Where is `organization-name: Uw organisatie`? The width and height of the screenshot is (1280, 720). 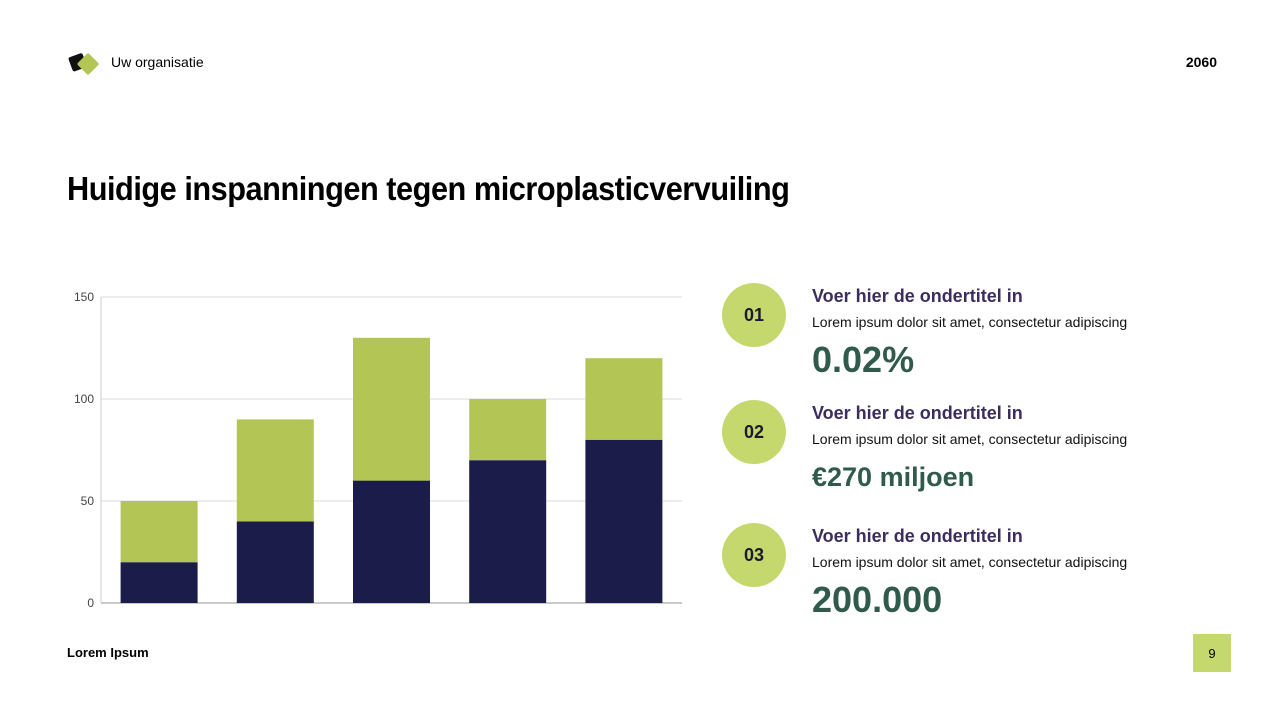 organization-name: Uw organisatie is located at coordinates (157, 62).